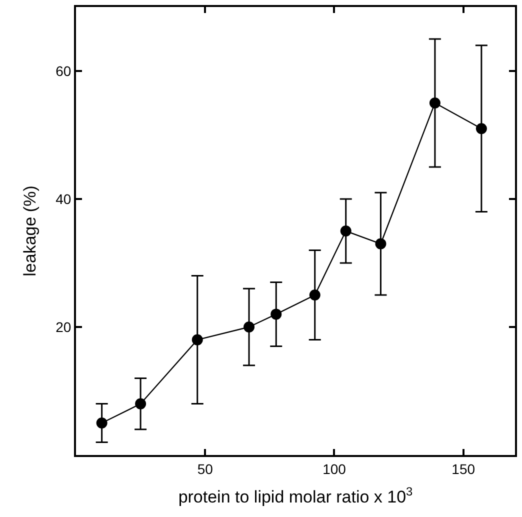  Describe the element at coordinates (64, 326) in the screenshot. I see `y-tick-label: 20` at that location.